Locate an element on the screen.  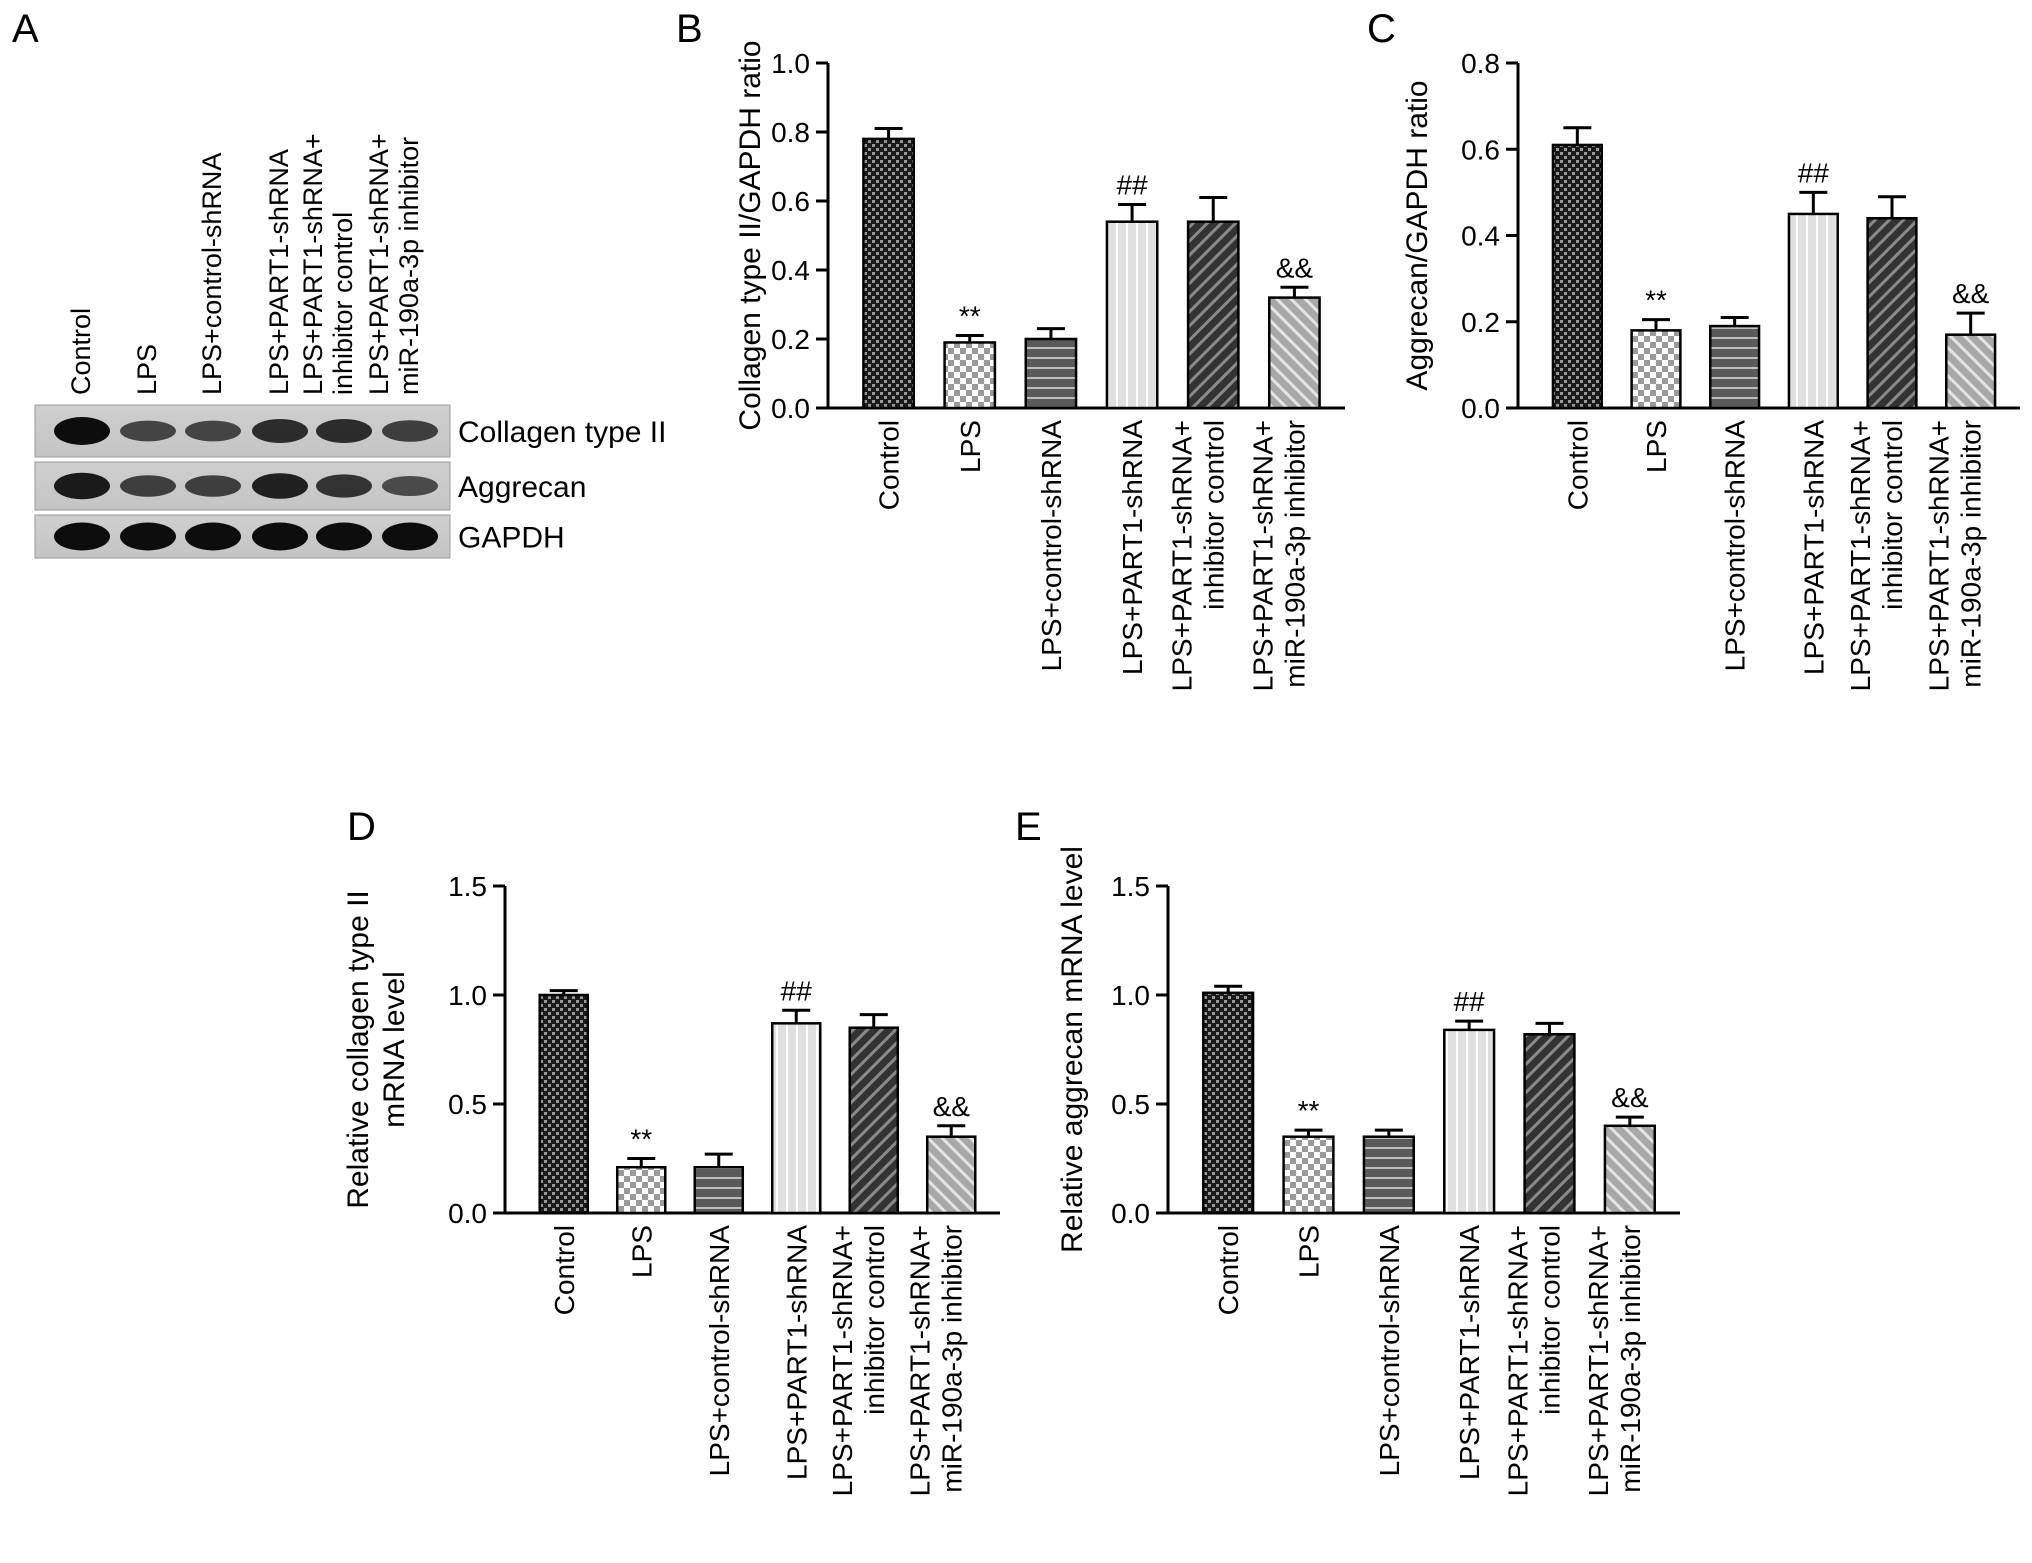
blot-protein-label: GAPDH is located at coordinates (511, 538).